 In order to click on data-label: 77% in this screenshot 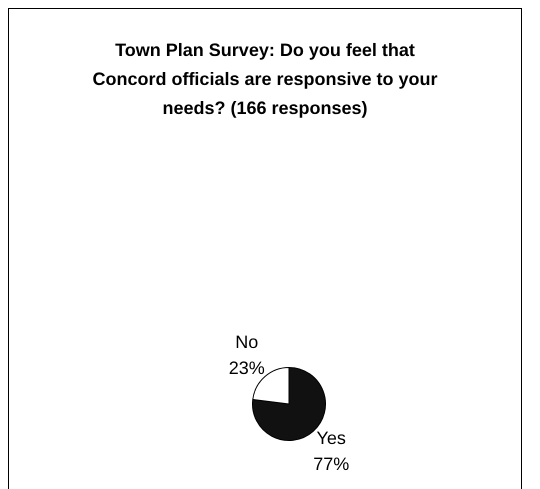, I will do `click(331, 464)`.